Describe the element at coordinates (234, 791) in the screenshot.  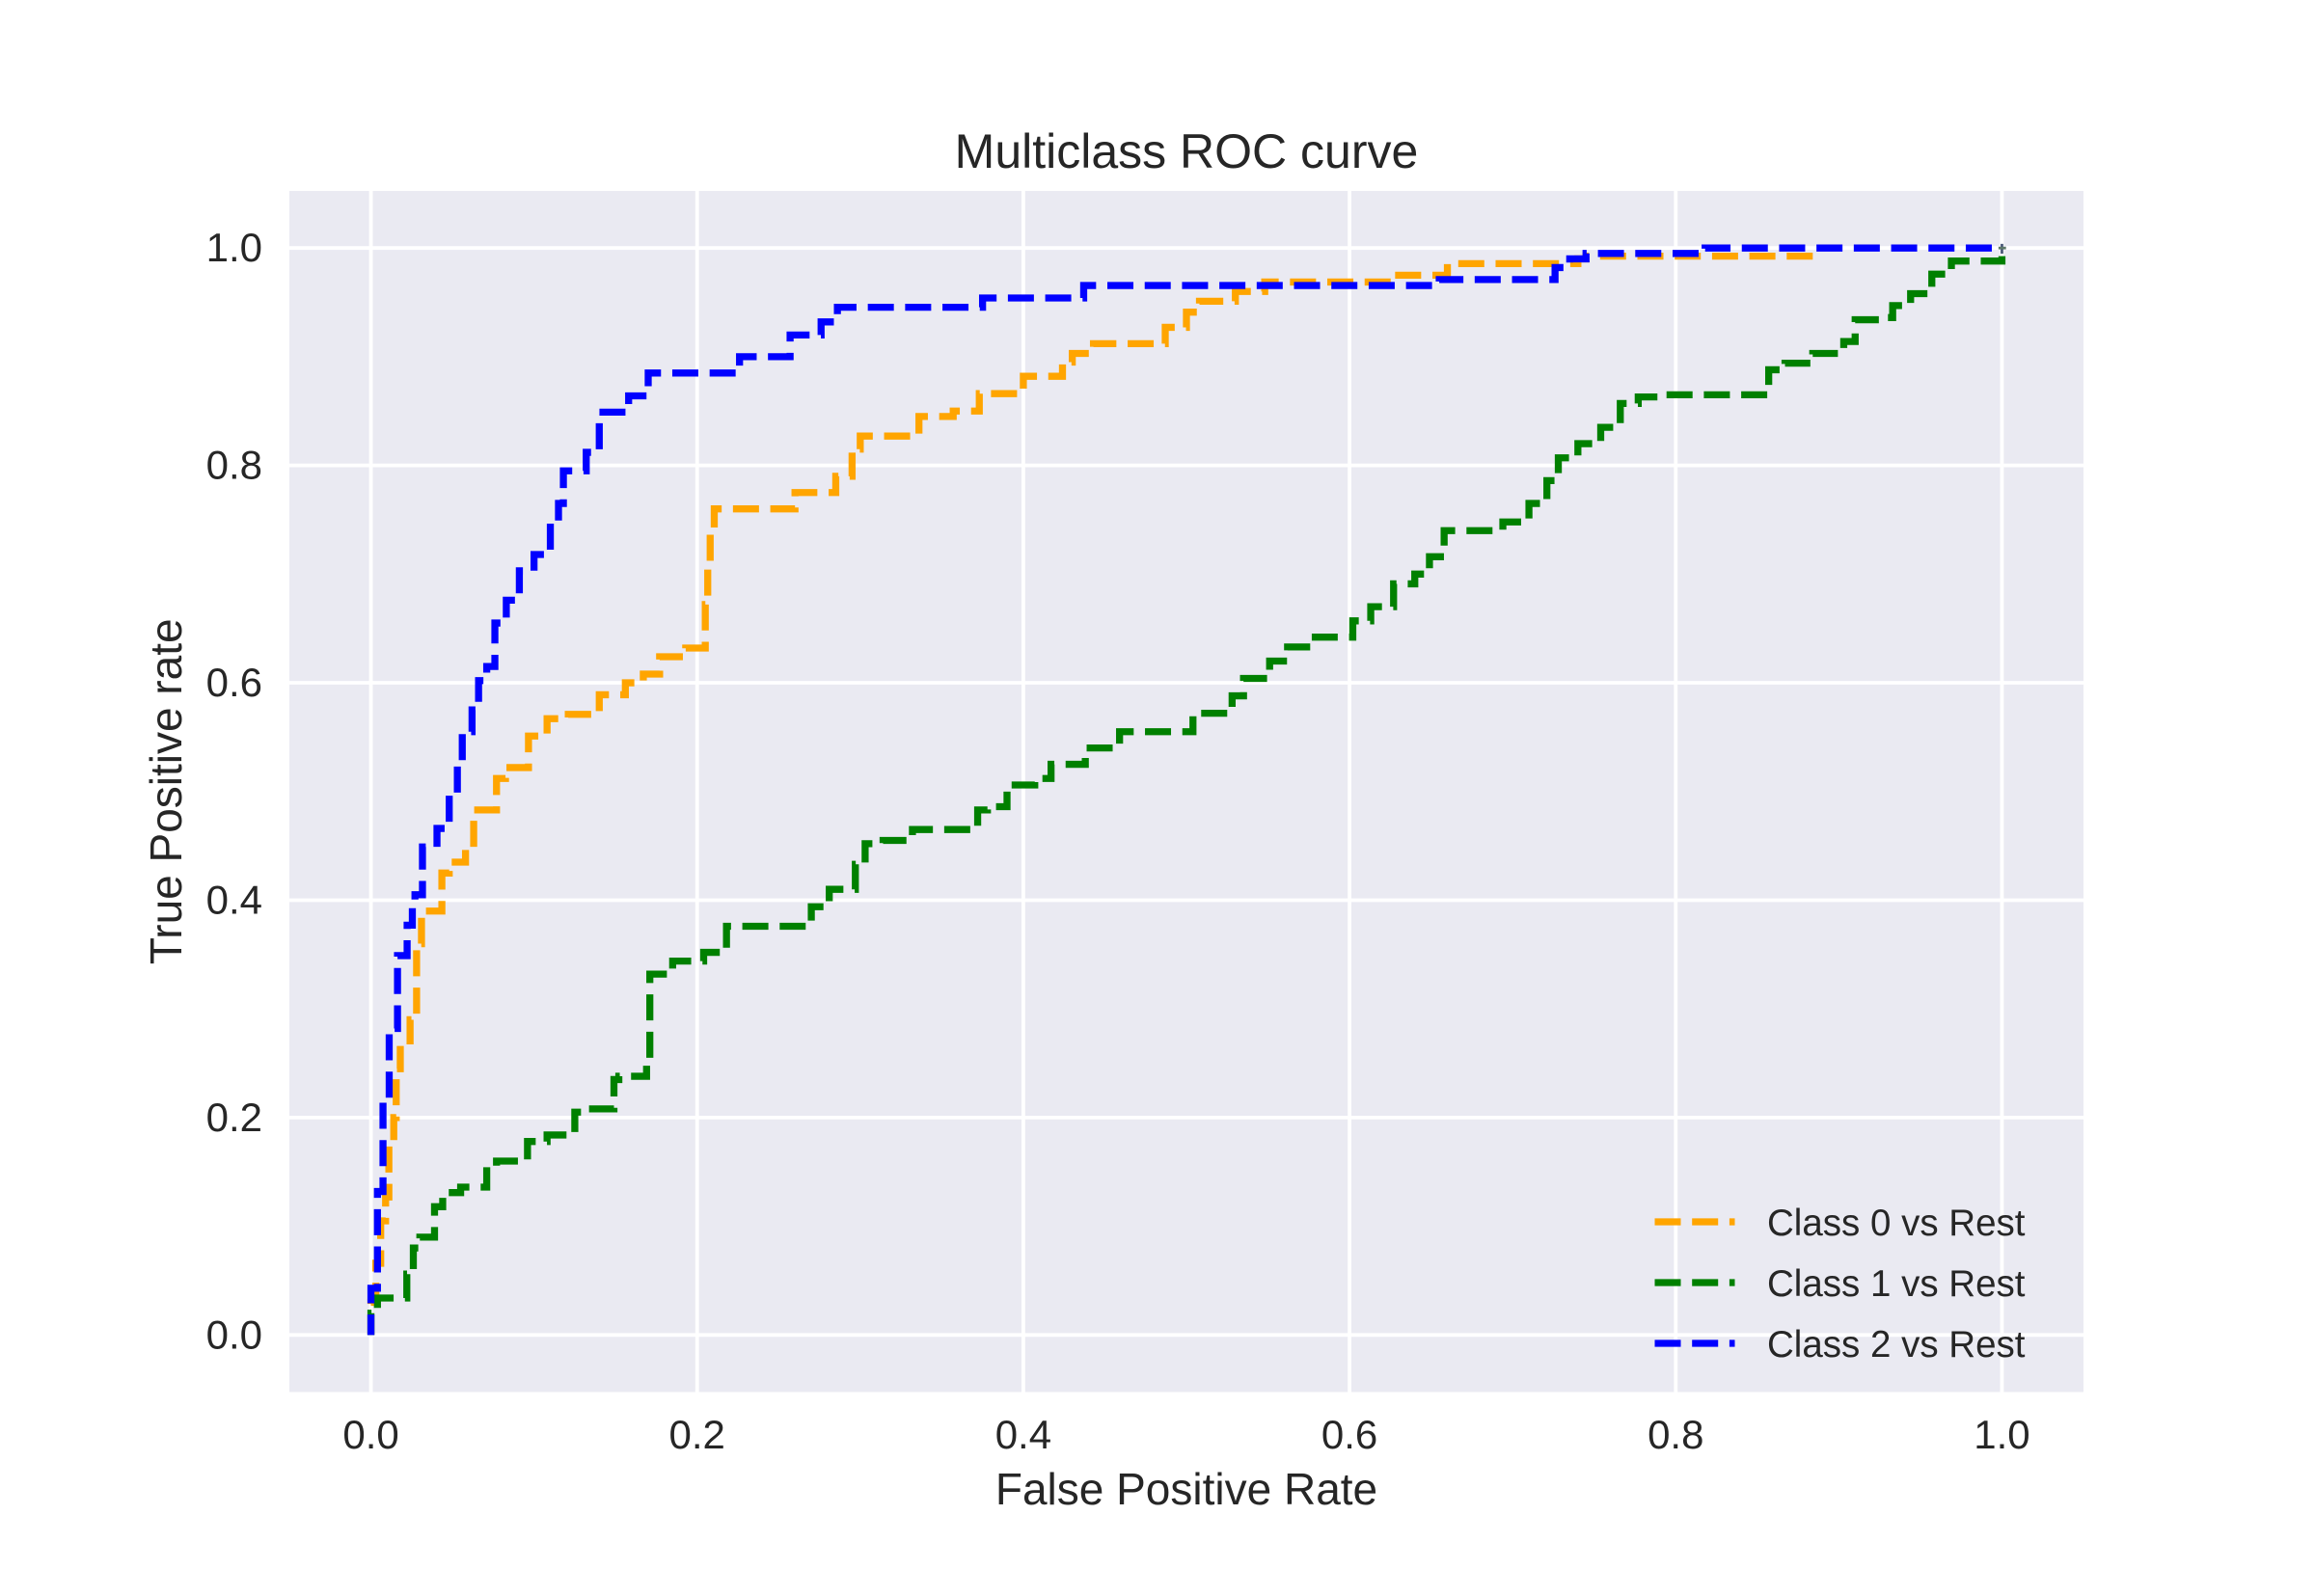
I see `y-tick-labels: 0.0 0.2 0.4 0.6 0.8 1.0` at that location.